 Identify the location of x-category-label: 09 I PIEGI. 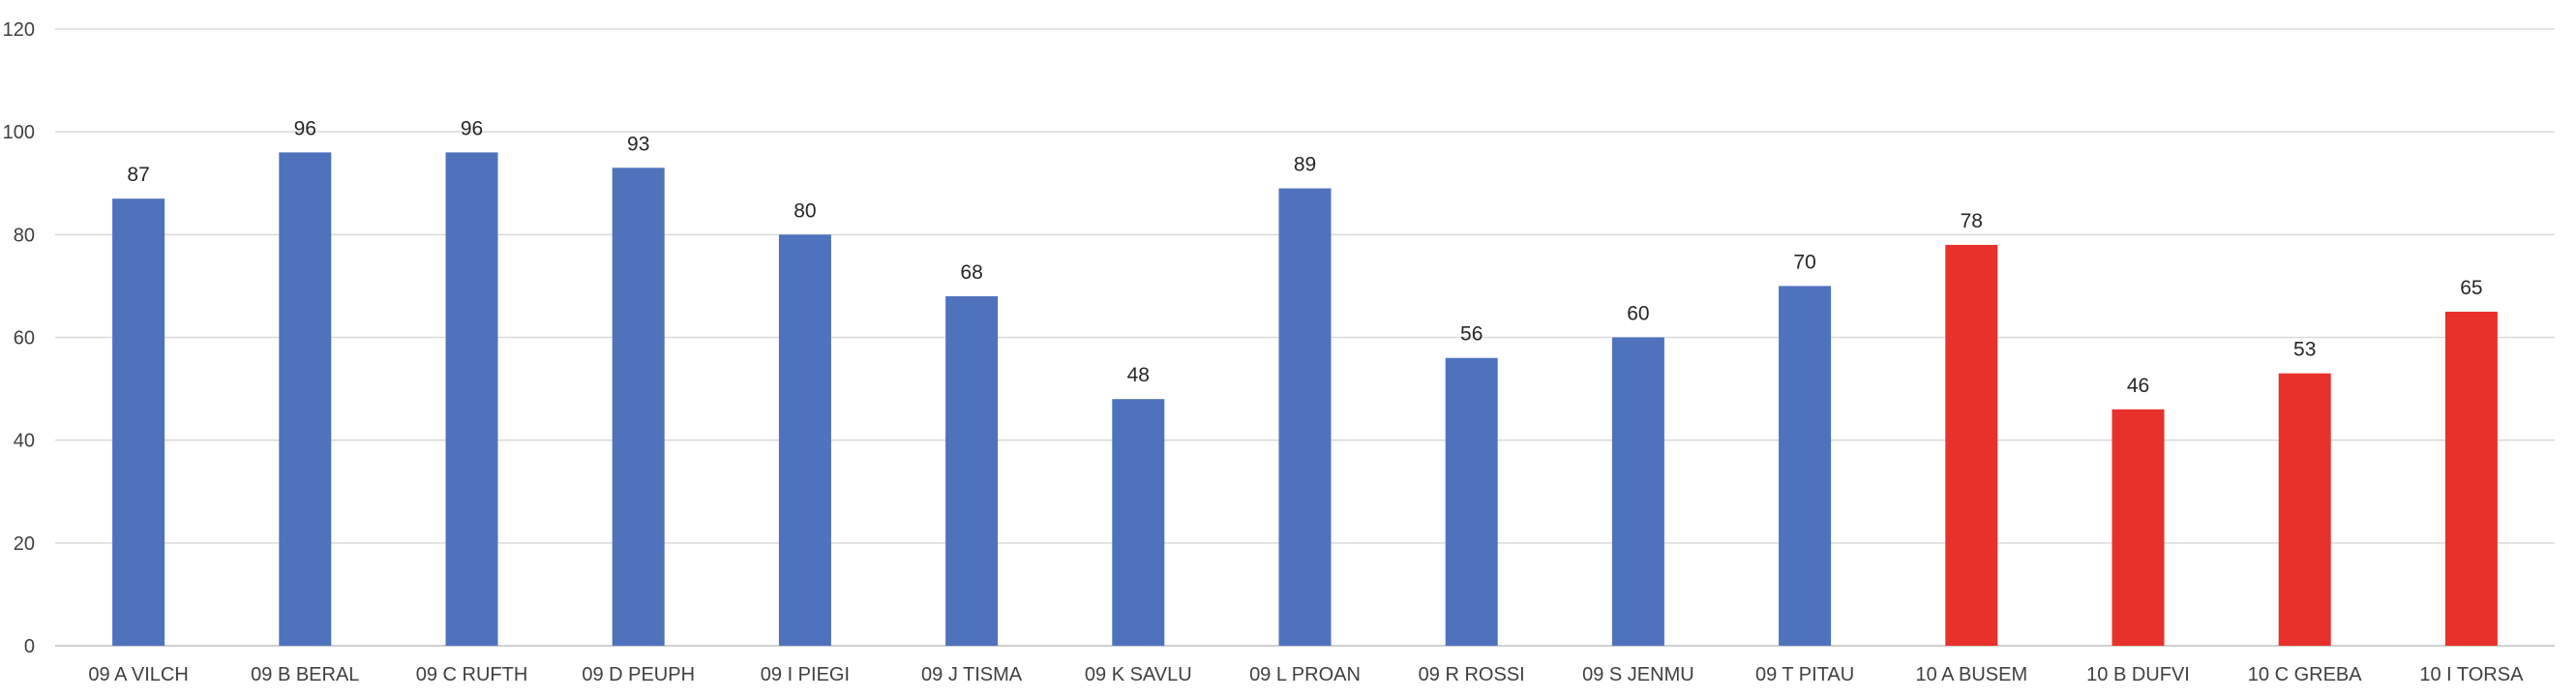
(805, 674).